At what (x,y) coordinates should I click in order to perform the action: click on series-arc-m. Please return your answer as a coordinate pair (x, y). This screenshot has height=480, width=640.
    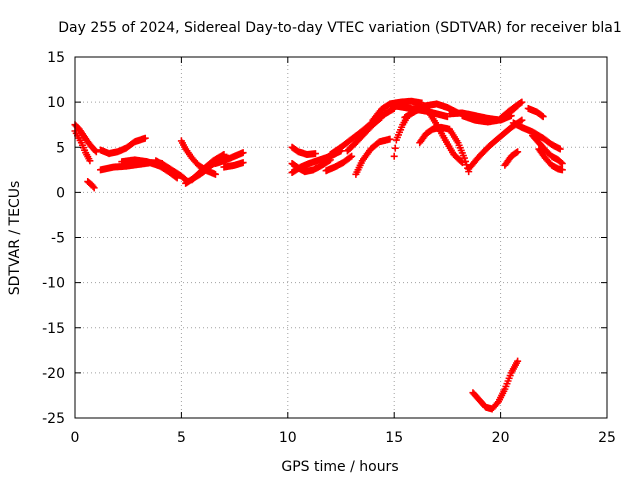
    Looking at the image, I should click on (303, 150).